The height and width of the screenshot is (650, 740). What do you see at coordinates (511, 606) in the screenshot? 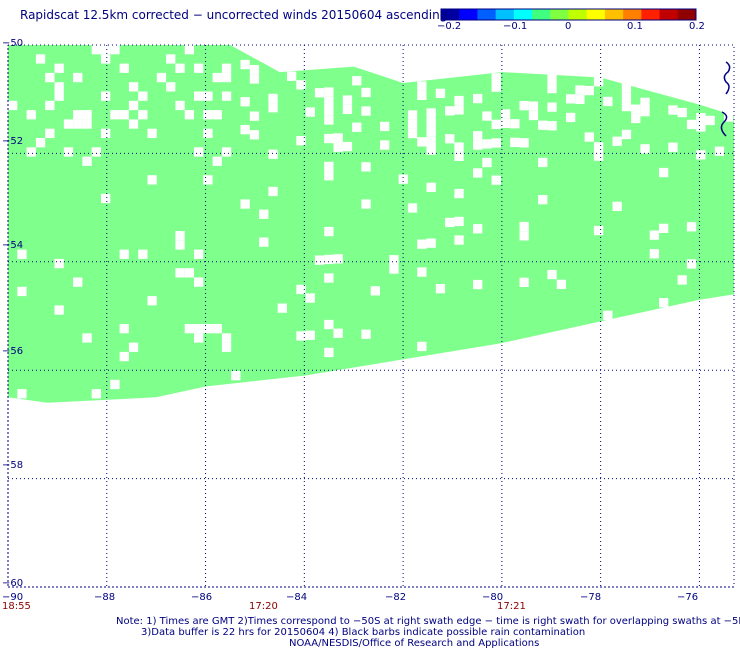
I see `time-label: 17:21` at bounding box center [511, 606].